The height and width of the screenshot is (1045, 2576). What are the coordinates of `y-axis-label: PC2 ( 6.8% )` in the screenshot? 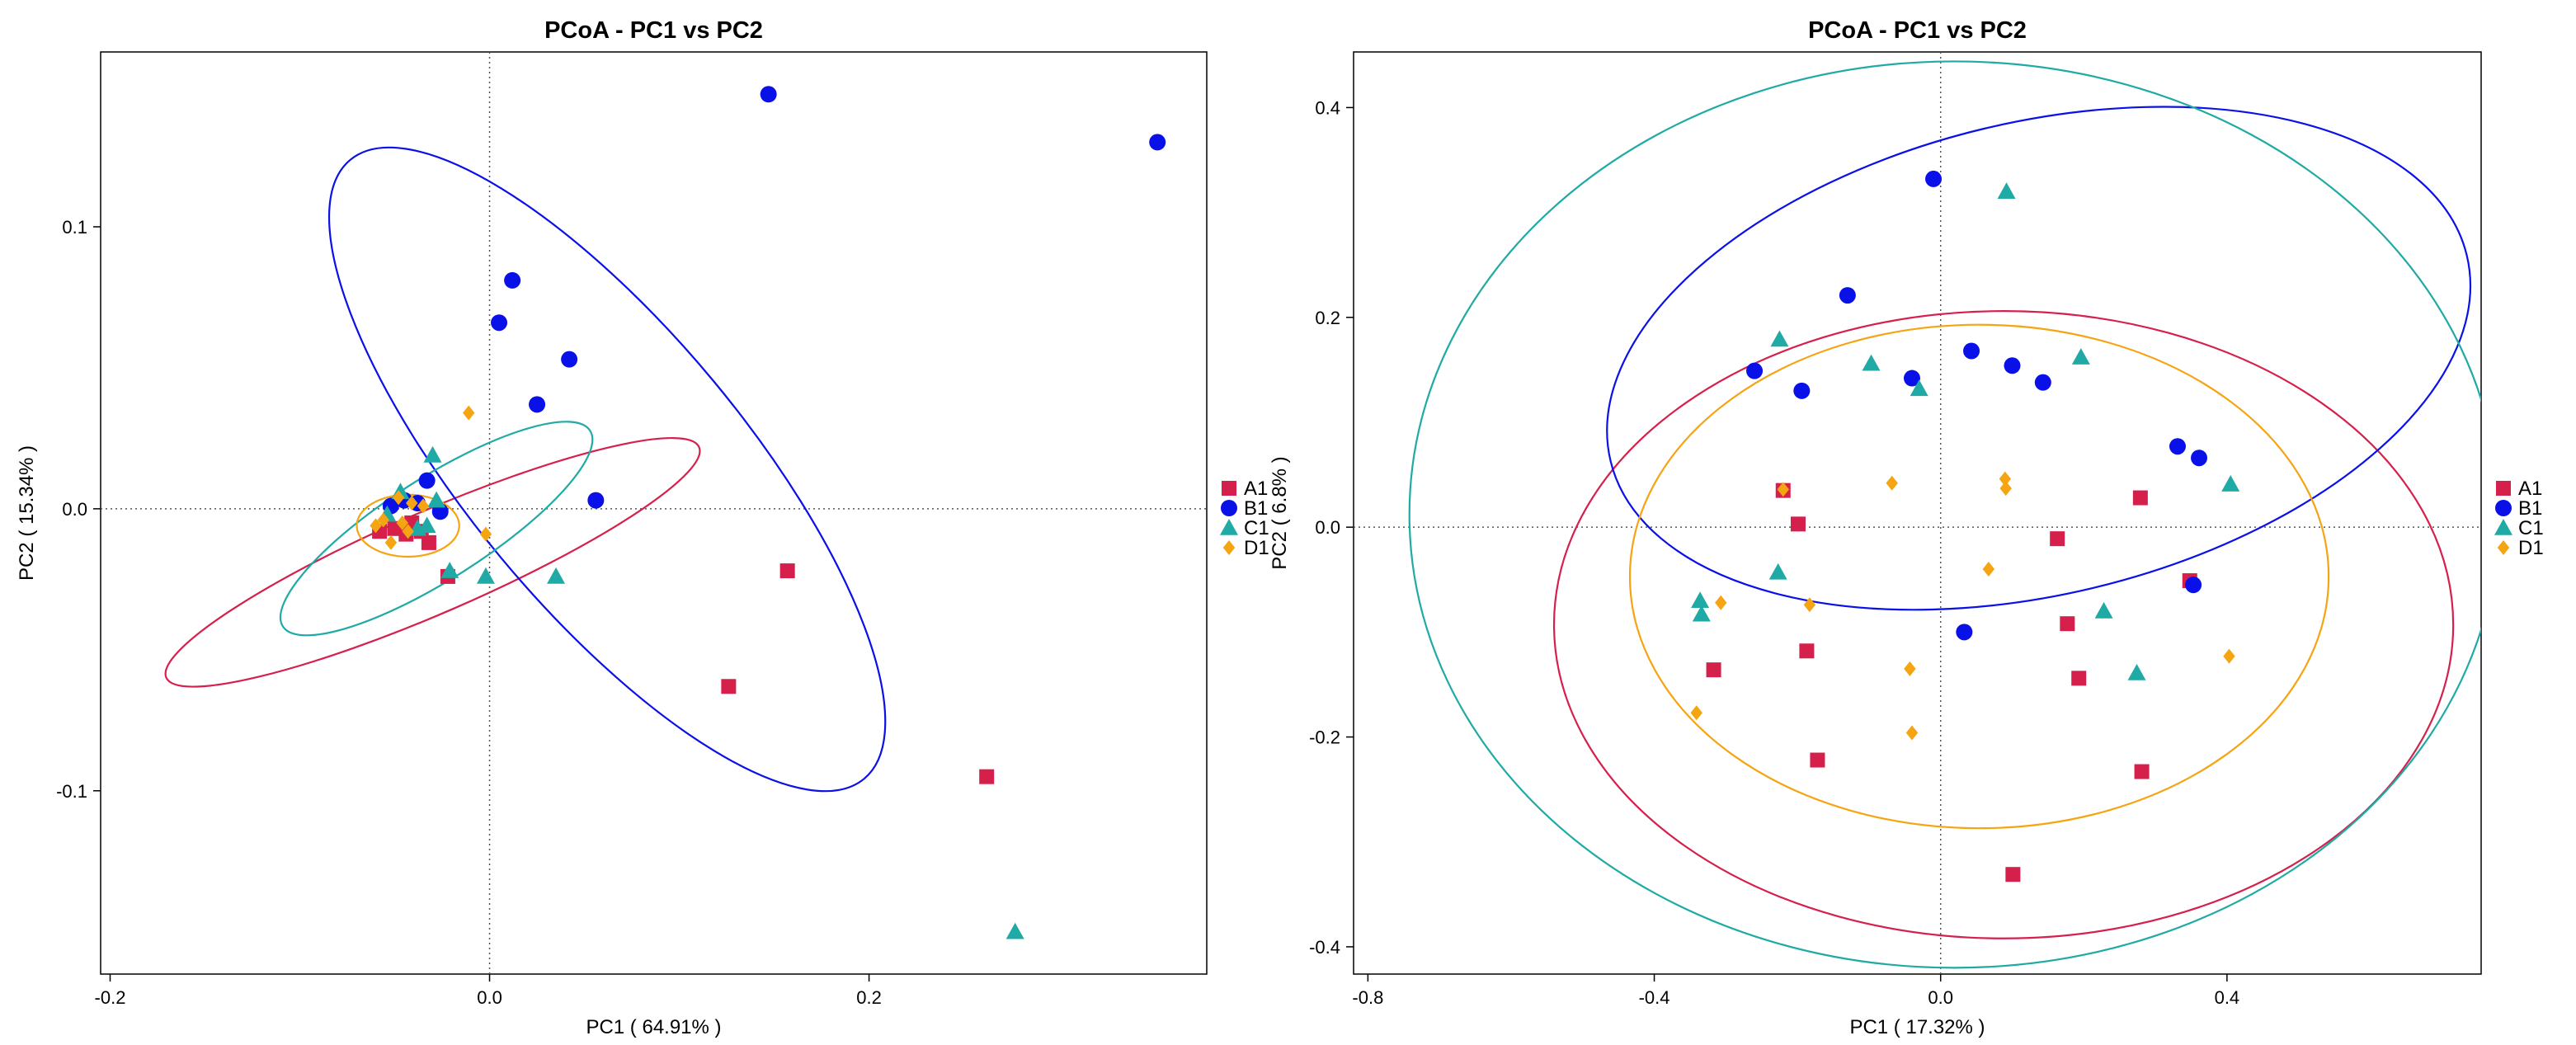 It's located at (1280, 512).